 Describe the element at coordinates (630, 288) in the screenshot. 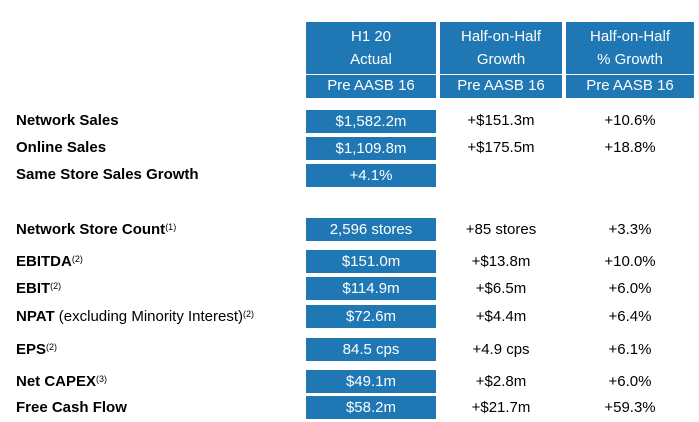

I see `pct-ebit: +6.0%` at that location.